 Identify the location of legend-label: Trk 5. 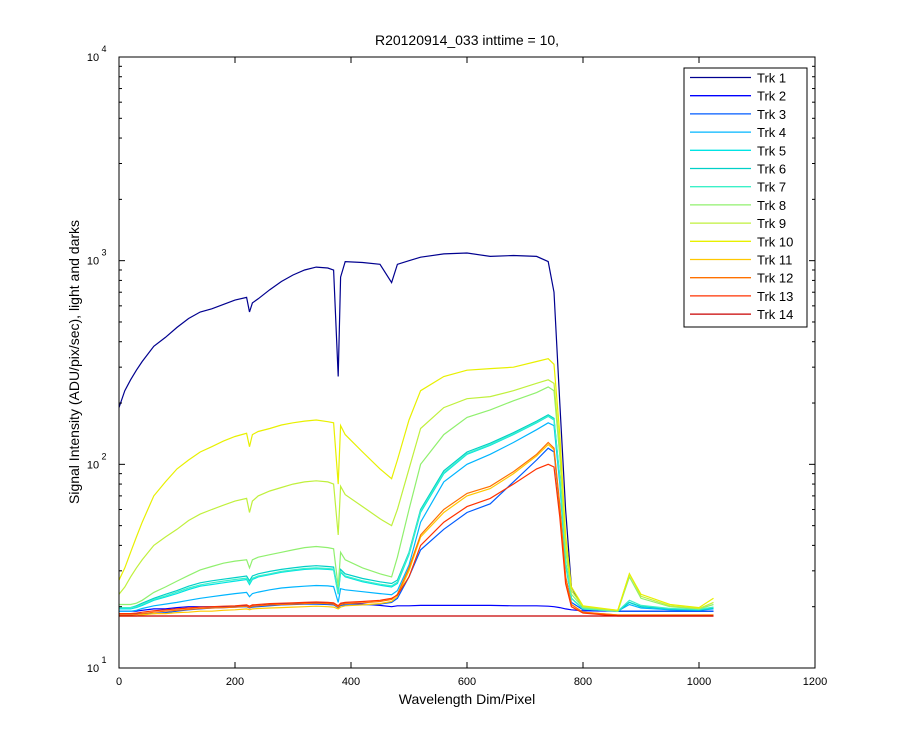
(771, 150).